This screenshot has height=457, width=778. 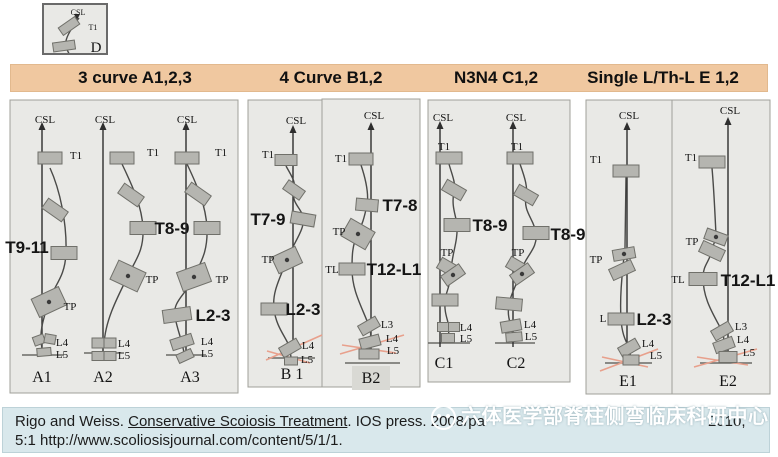 I want to click on panel-box-b1, so click(x=285, y=243).